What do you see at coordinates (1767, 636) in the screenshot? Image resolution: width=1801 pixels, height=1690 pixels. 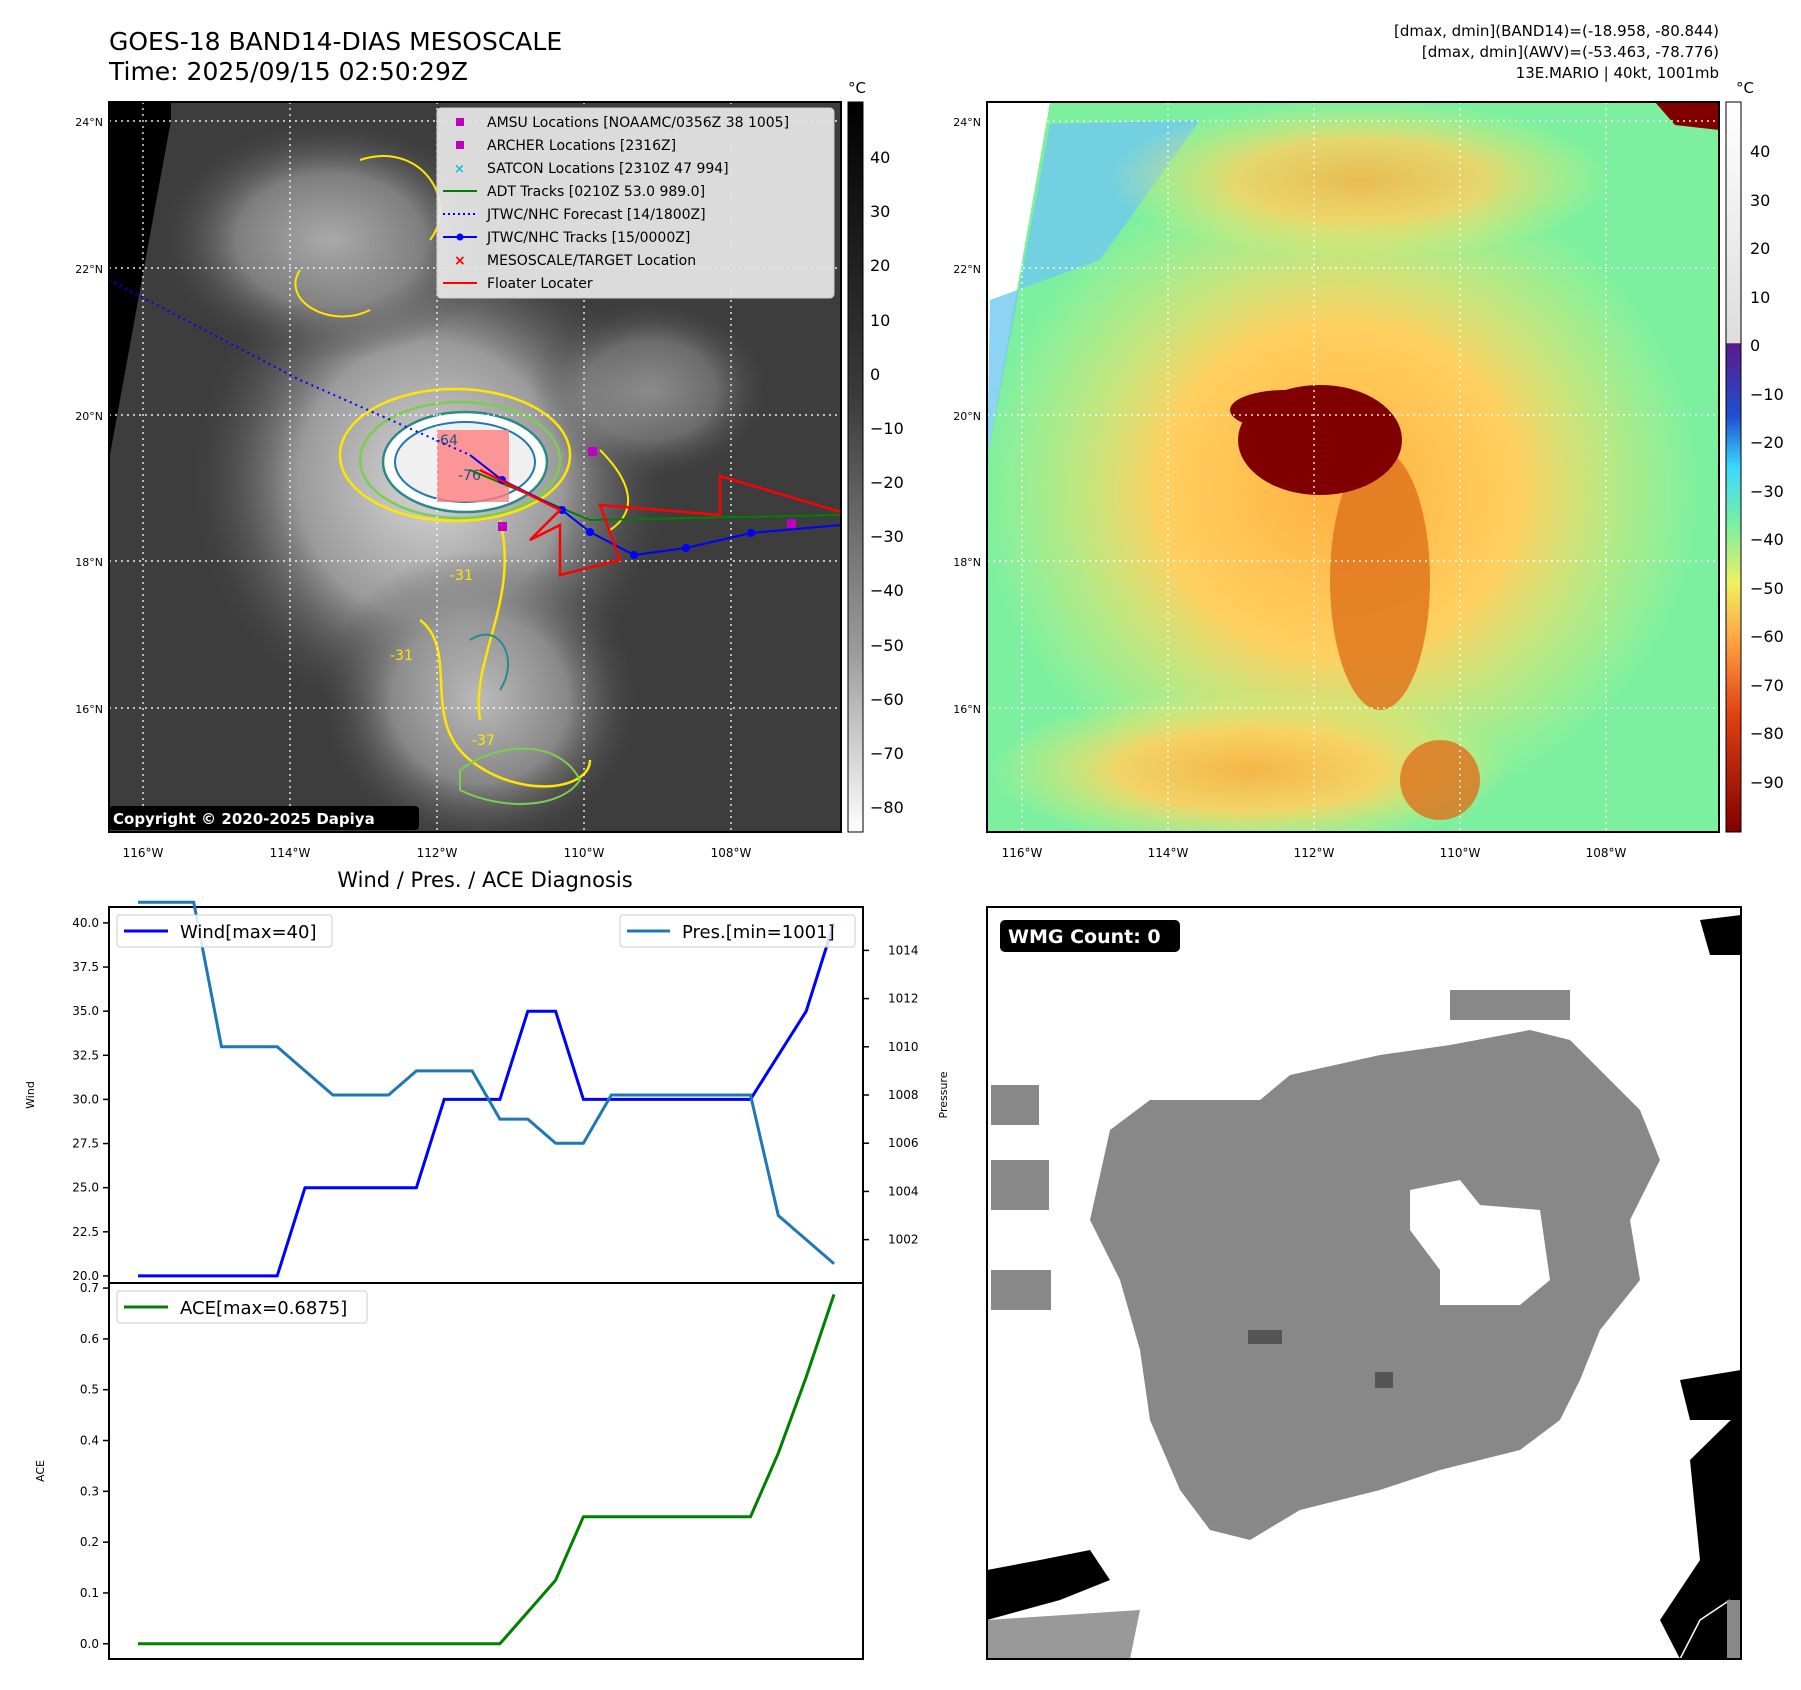 I see `colorbar-tick: −60` at bounding box center [1767, 636].